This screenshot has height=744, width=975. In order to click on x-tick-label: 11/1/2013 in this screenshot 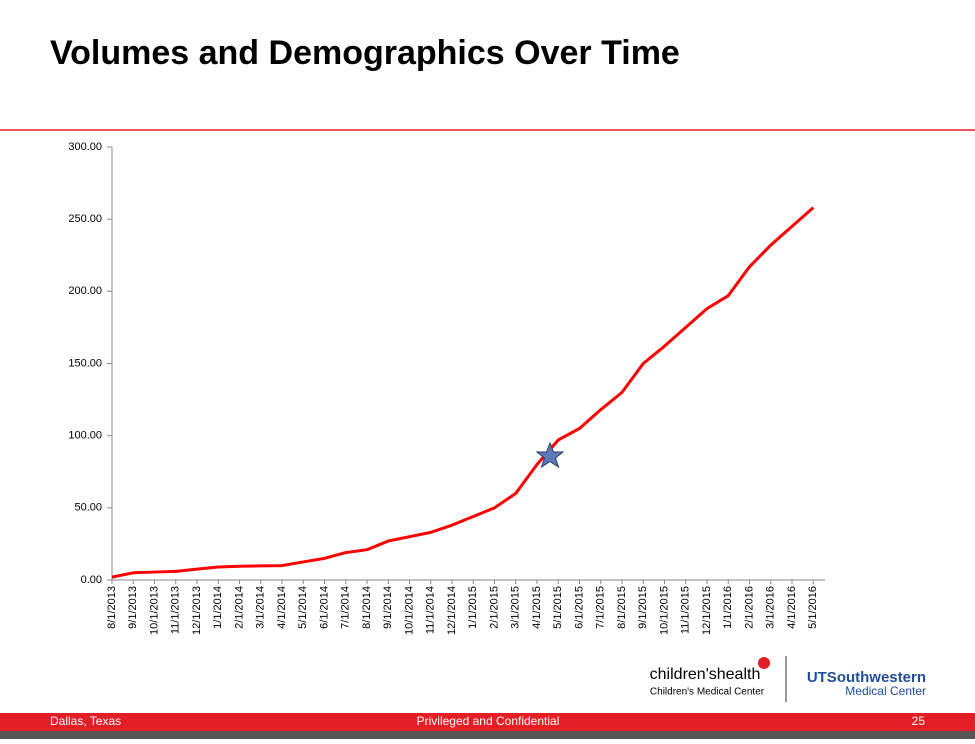, I will do `click(176, 610)`.